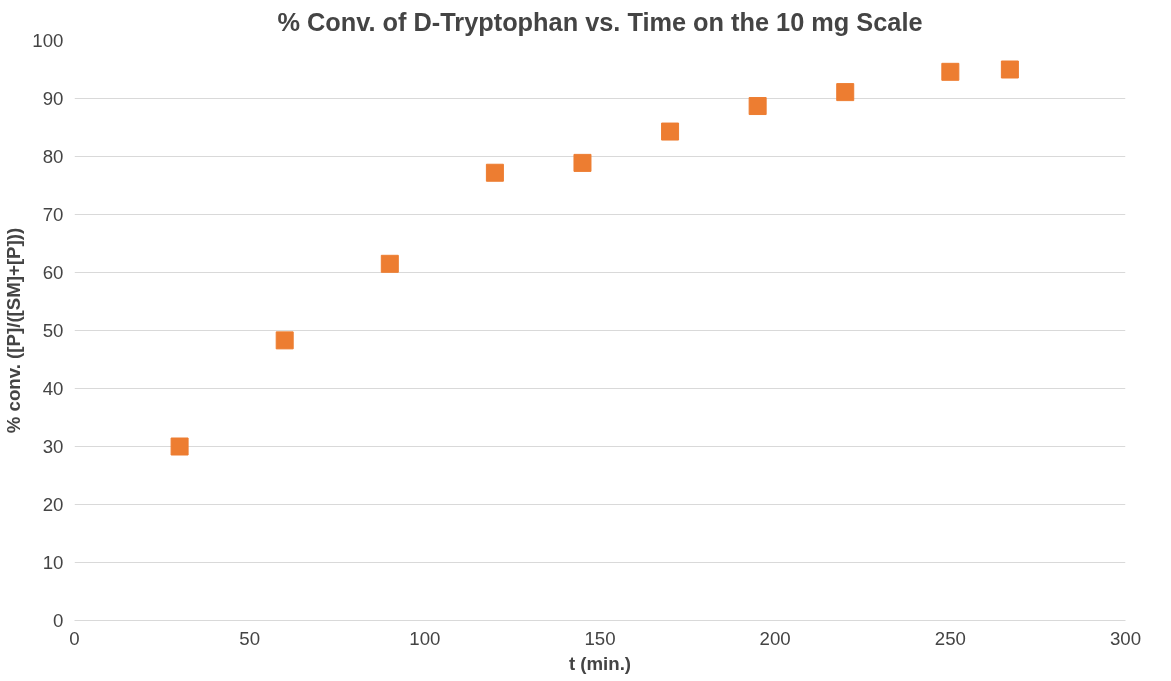 The image size is (1171, 681). Describe the element at coordinates (53, 388) in the screenshot. I see `y-tick-label: 40` at that location.